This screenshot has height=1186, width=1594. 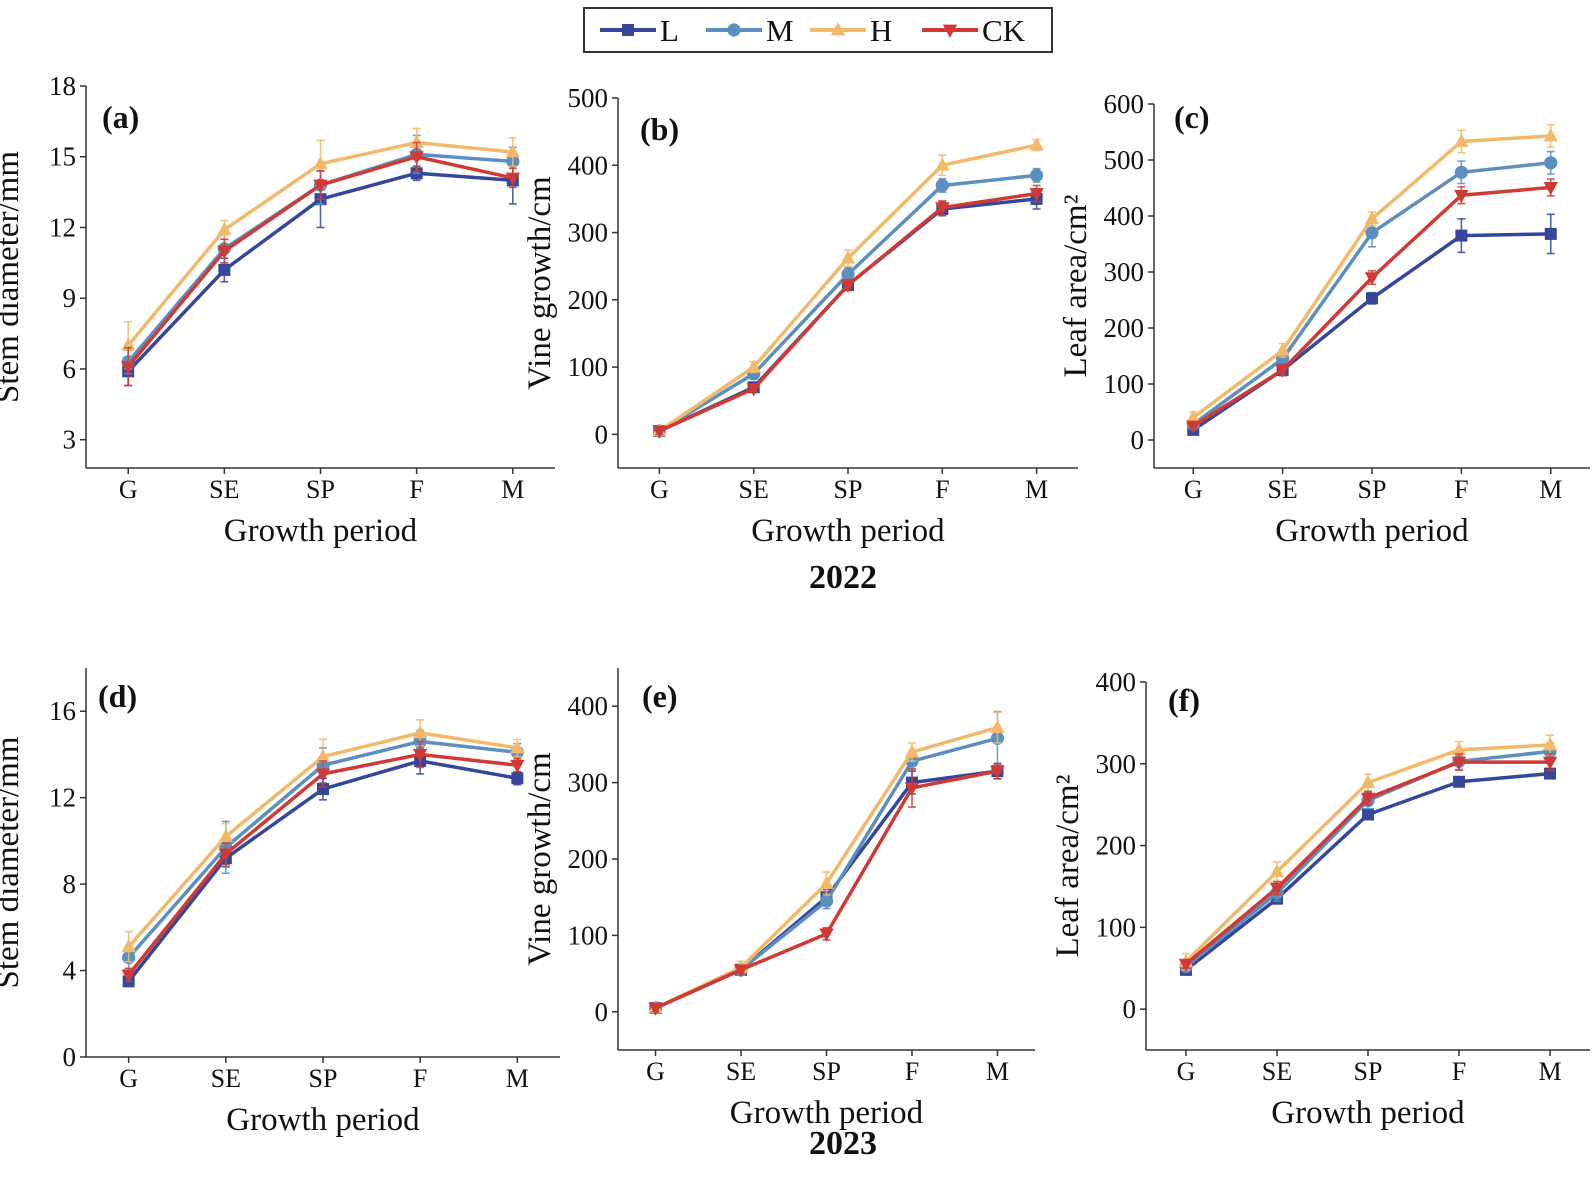 I want to click on y-tick-label: 9, so click(x=70, y=298).